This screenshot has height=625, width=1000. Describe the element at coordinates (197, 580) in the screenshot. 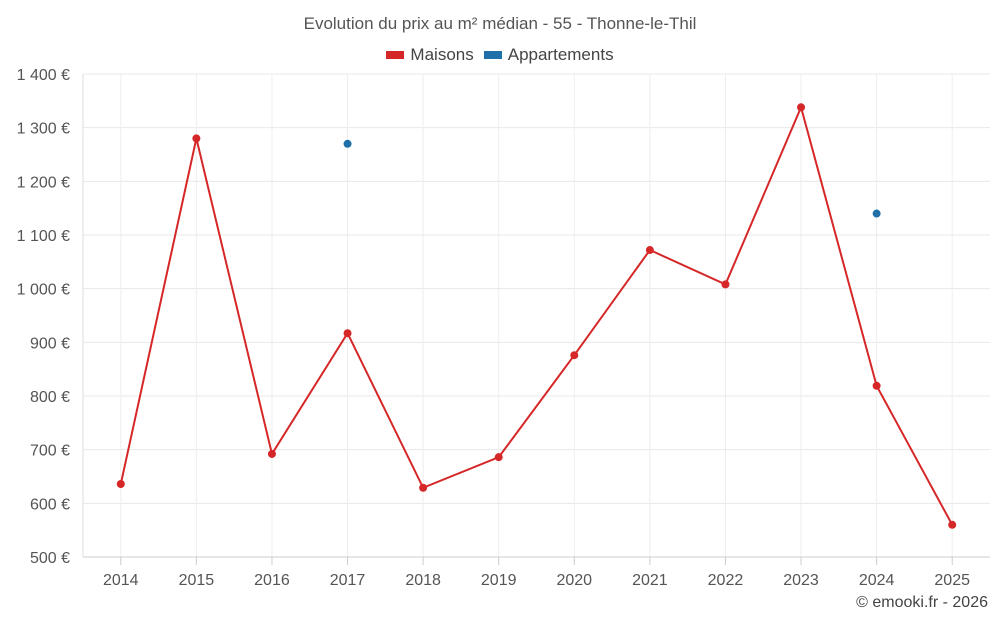

I see `x-tick-label: 2015` at that location.